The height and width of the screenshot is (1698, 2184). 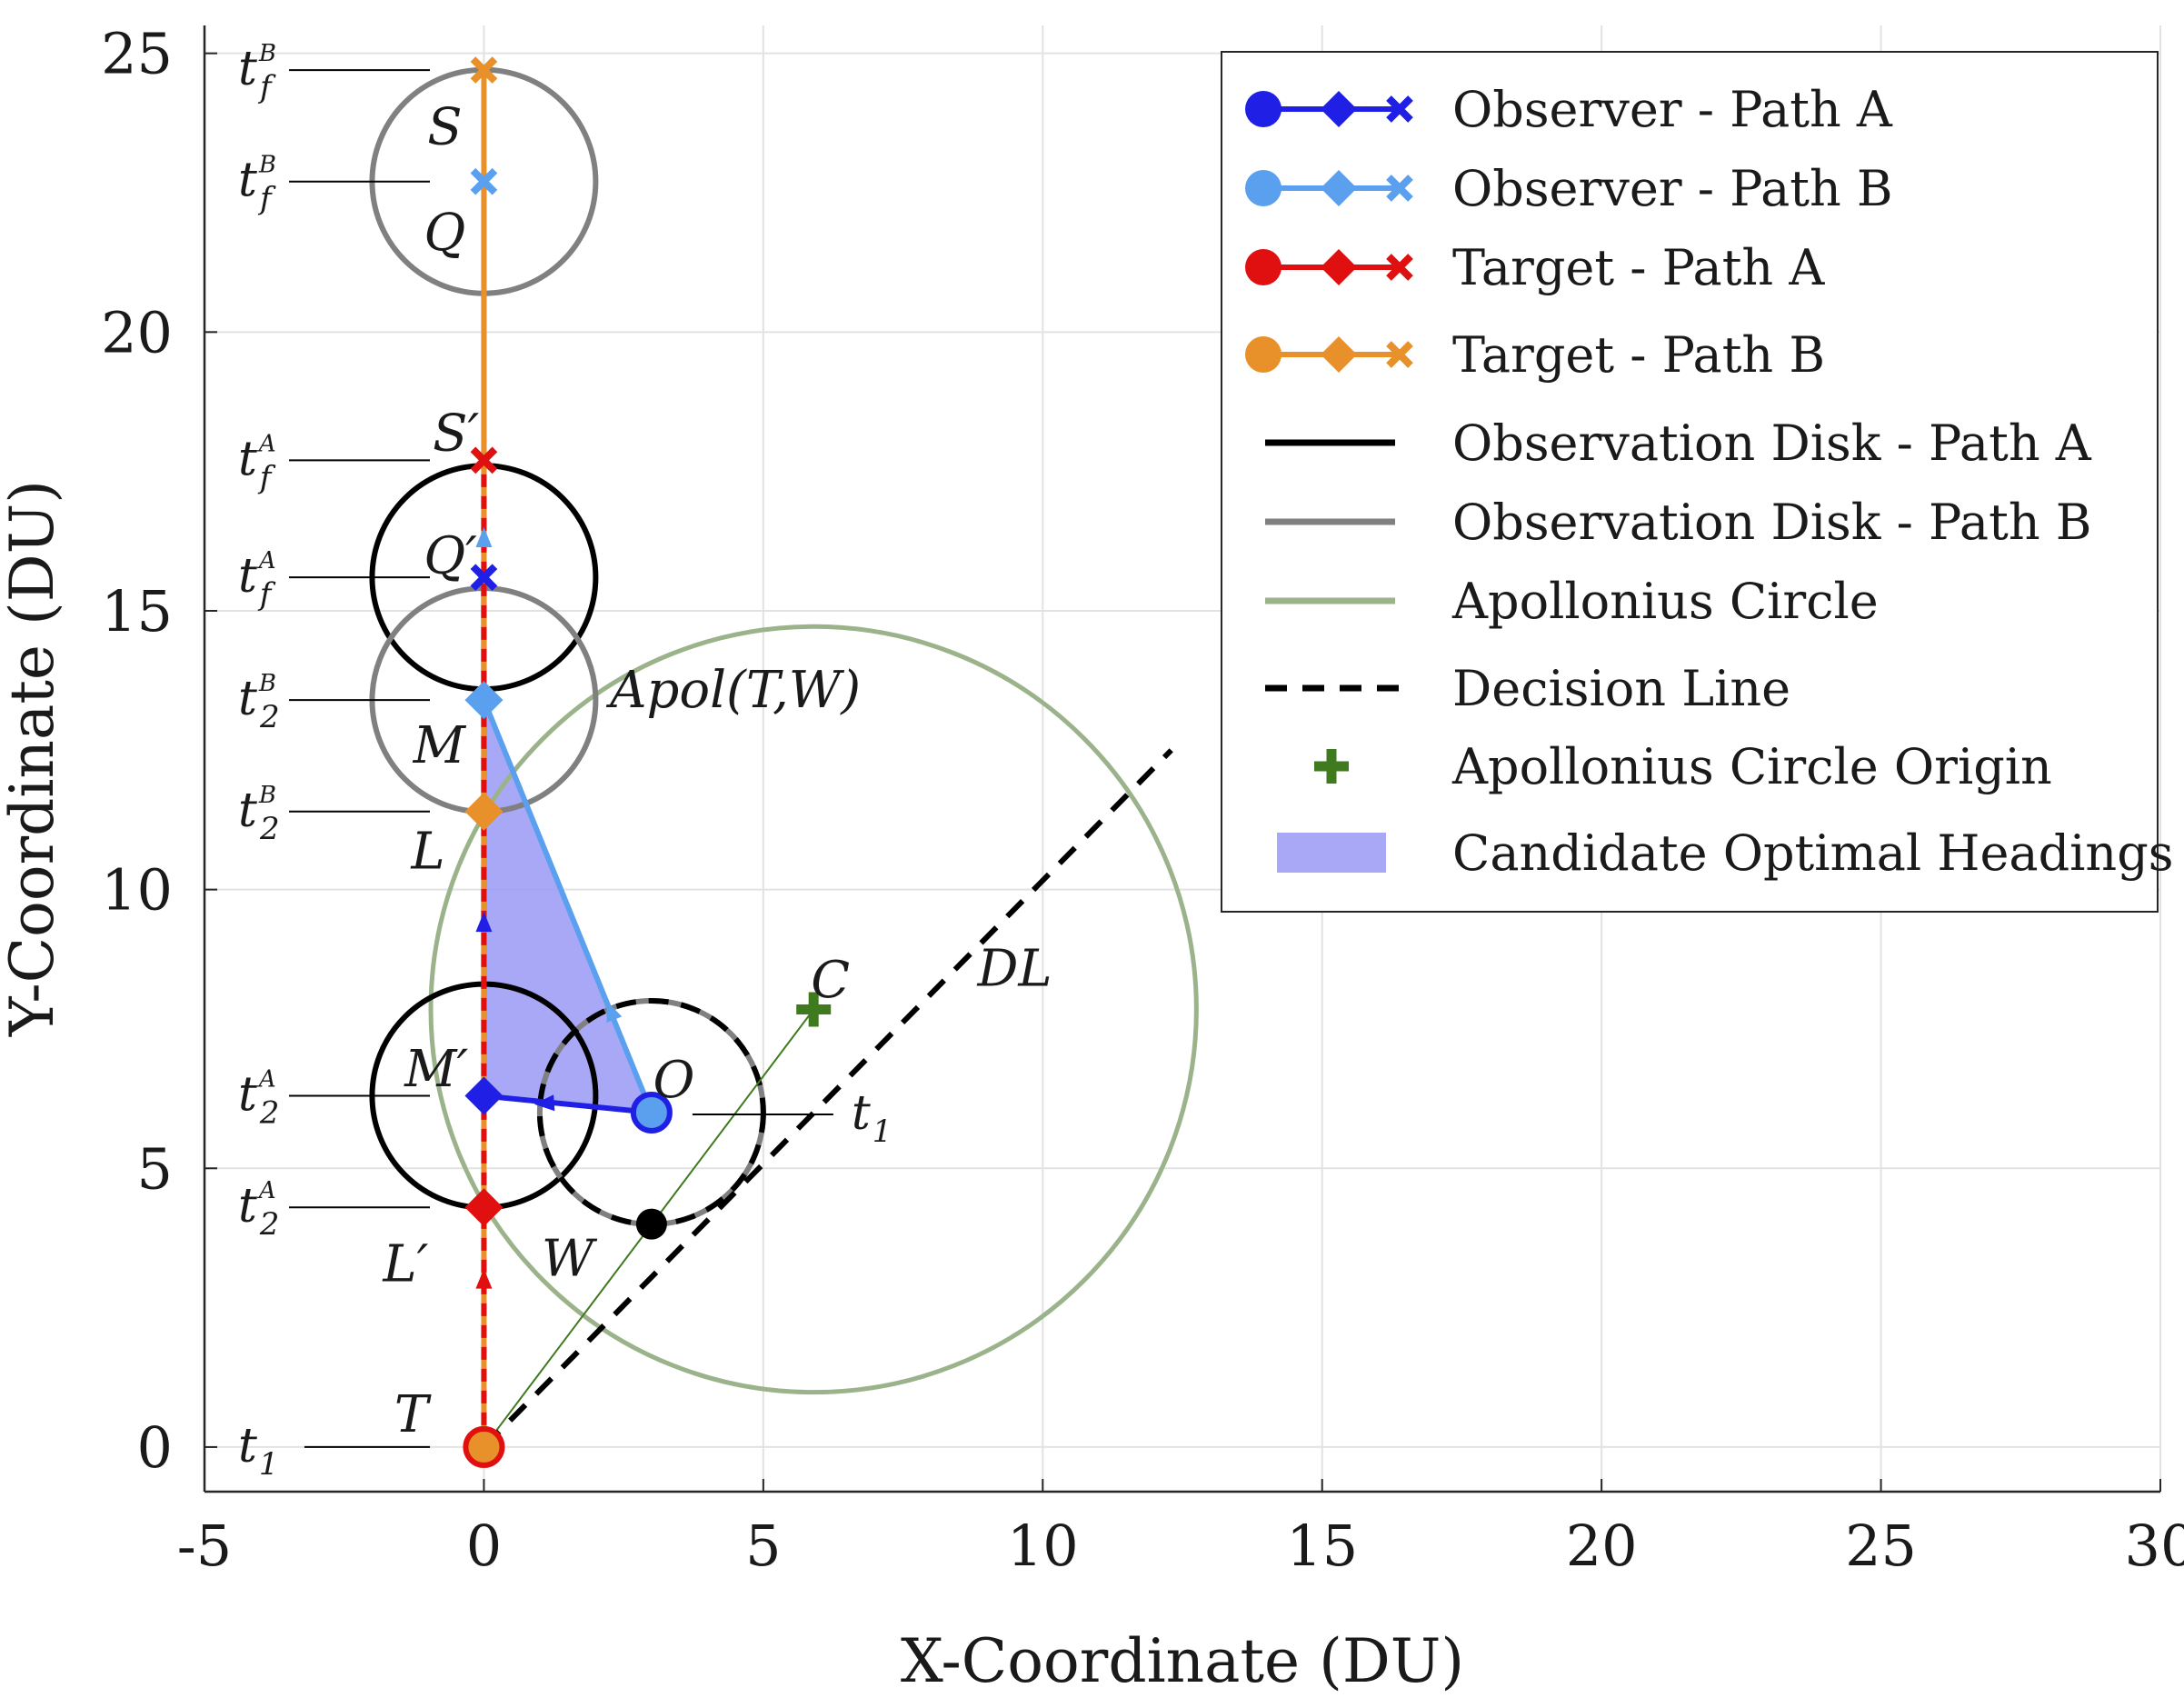 I want to click on legend-label: Candidate Optimal Headings, so click(x=1813, y=853).